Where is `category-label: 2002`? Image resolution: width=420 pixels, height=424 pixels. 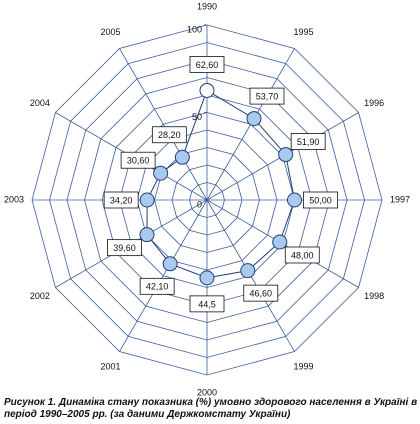 category-label: 2002 is located at coordinates (40, 296).